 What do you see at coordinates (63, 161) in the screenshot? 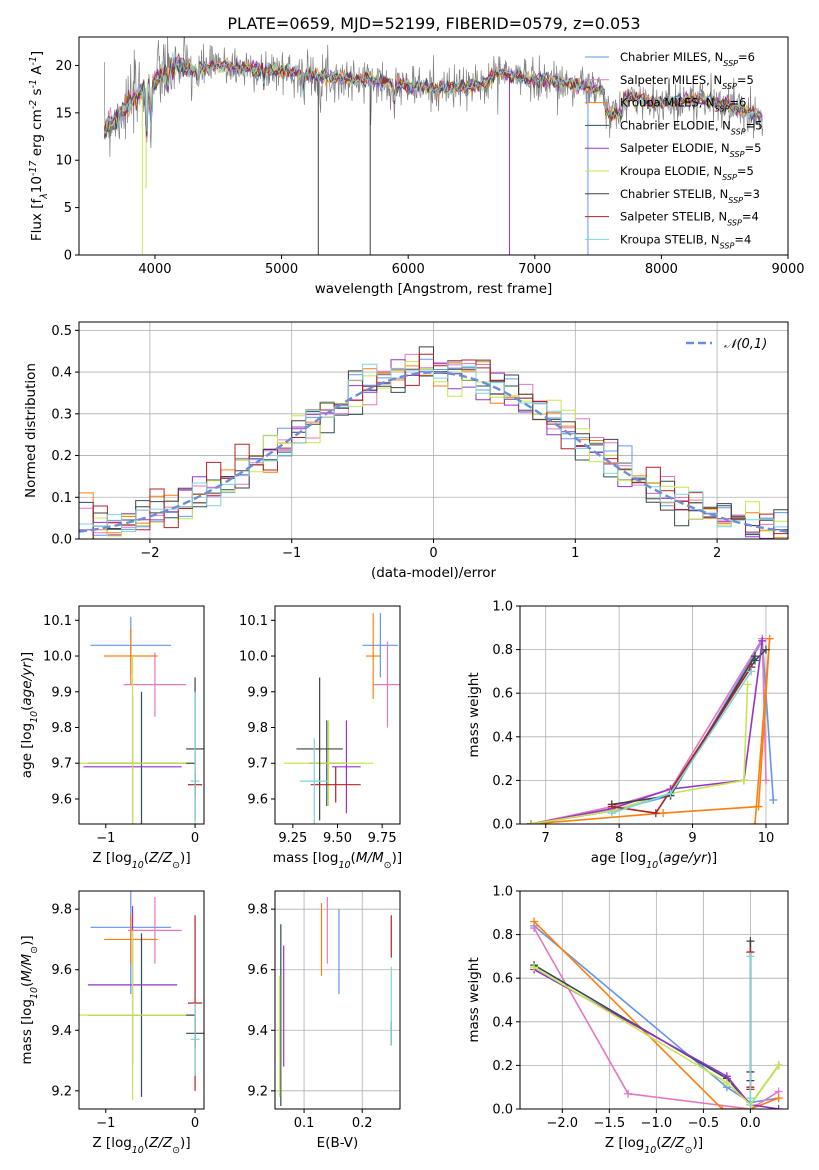
I see `y-tick-label: 10` at bounding box center [63, 161].